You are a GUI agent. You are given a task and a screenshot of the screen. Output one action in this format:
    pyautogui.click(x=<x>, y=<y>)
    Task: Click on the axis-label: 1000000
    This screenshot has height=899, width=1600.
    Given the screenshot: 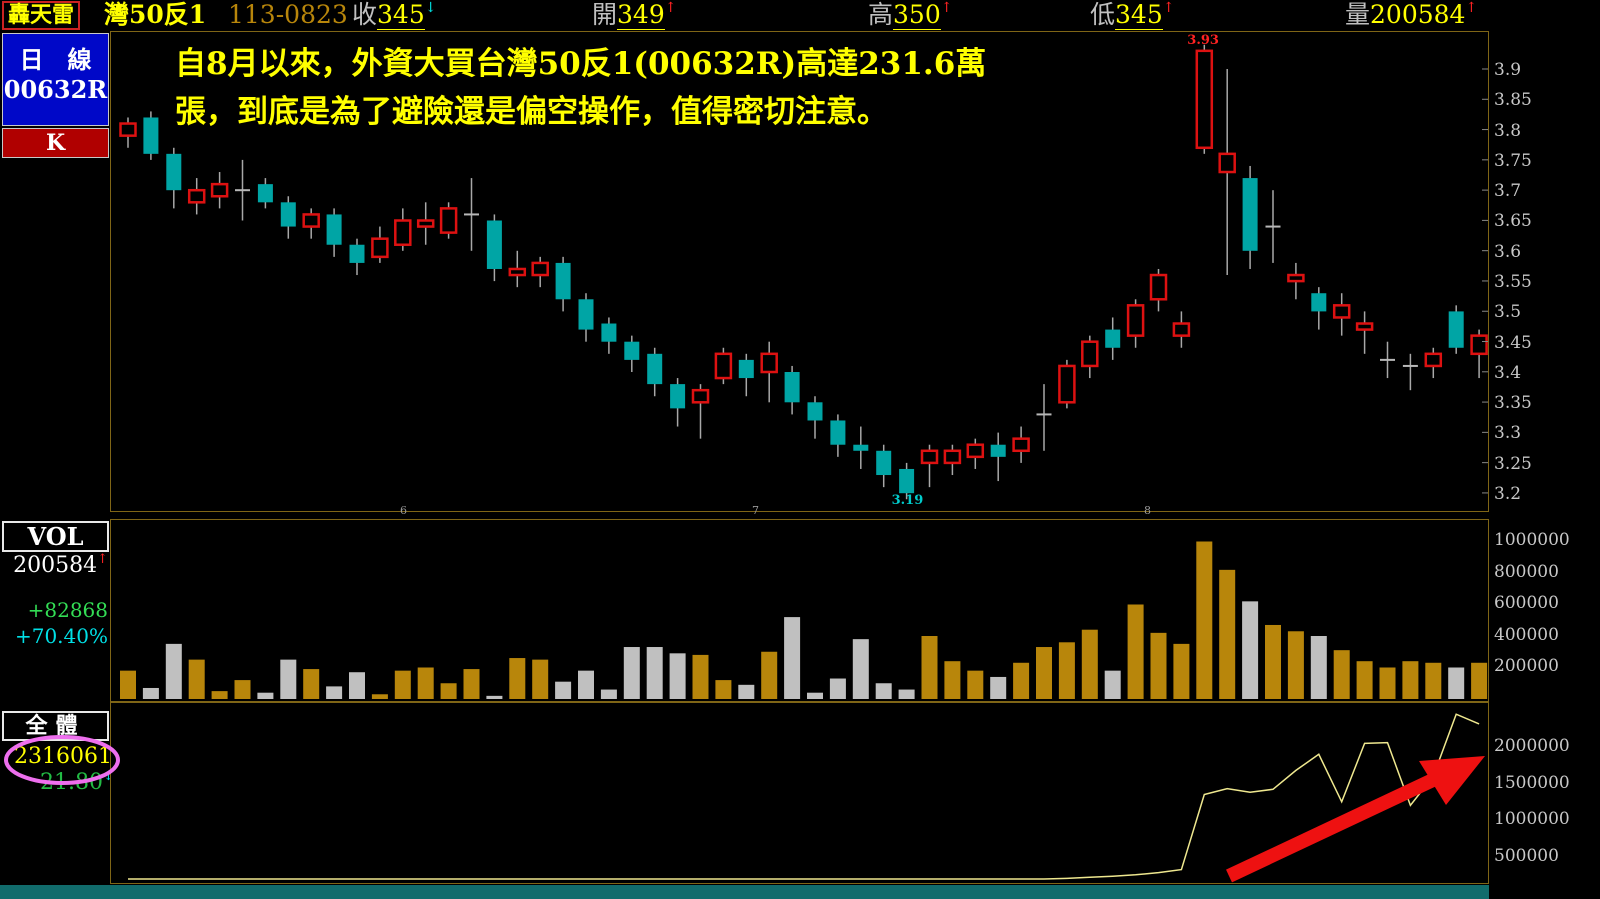 What is the action you would take?
    pyautogui.click(x=1532, y=540)
    